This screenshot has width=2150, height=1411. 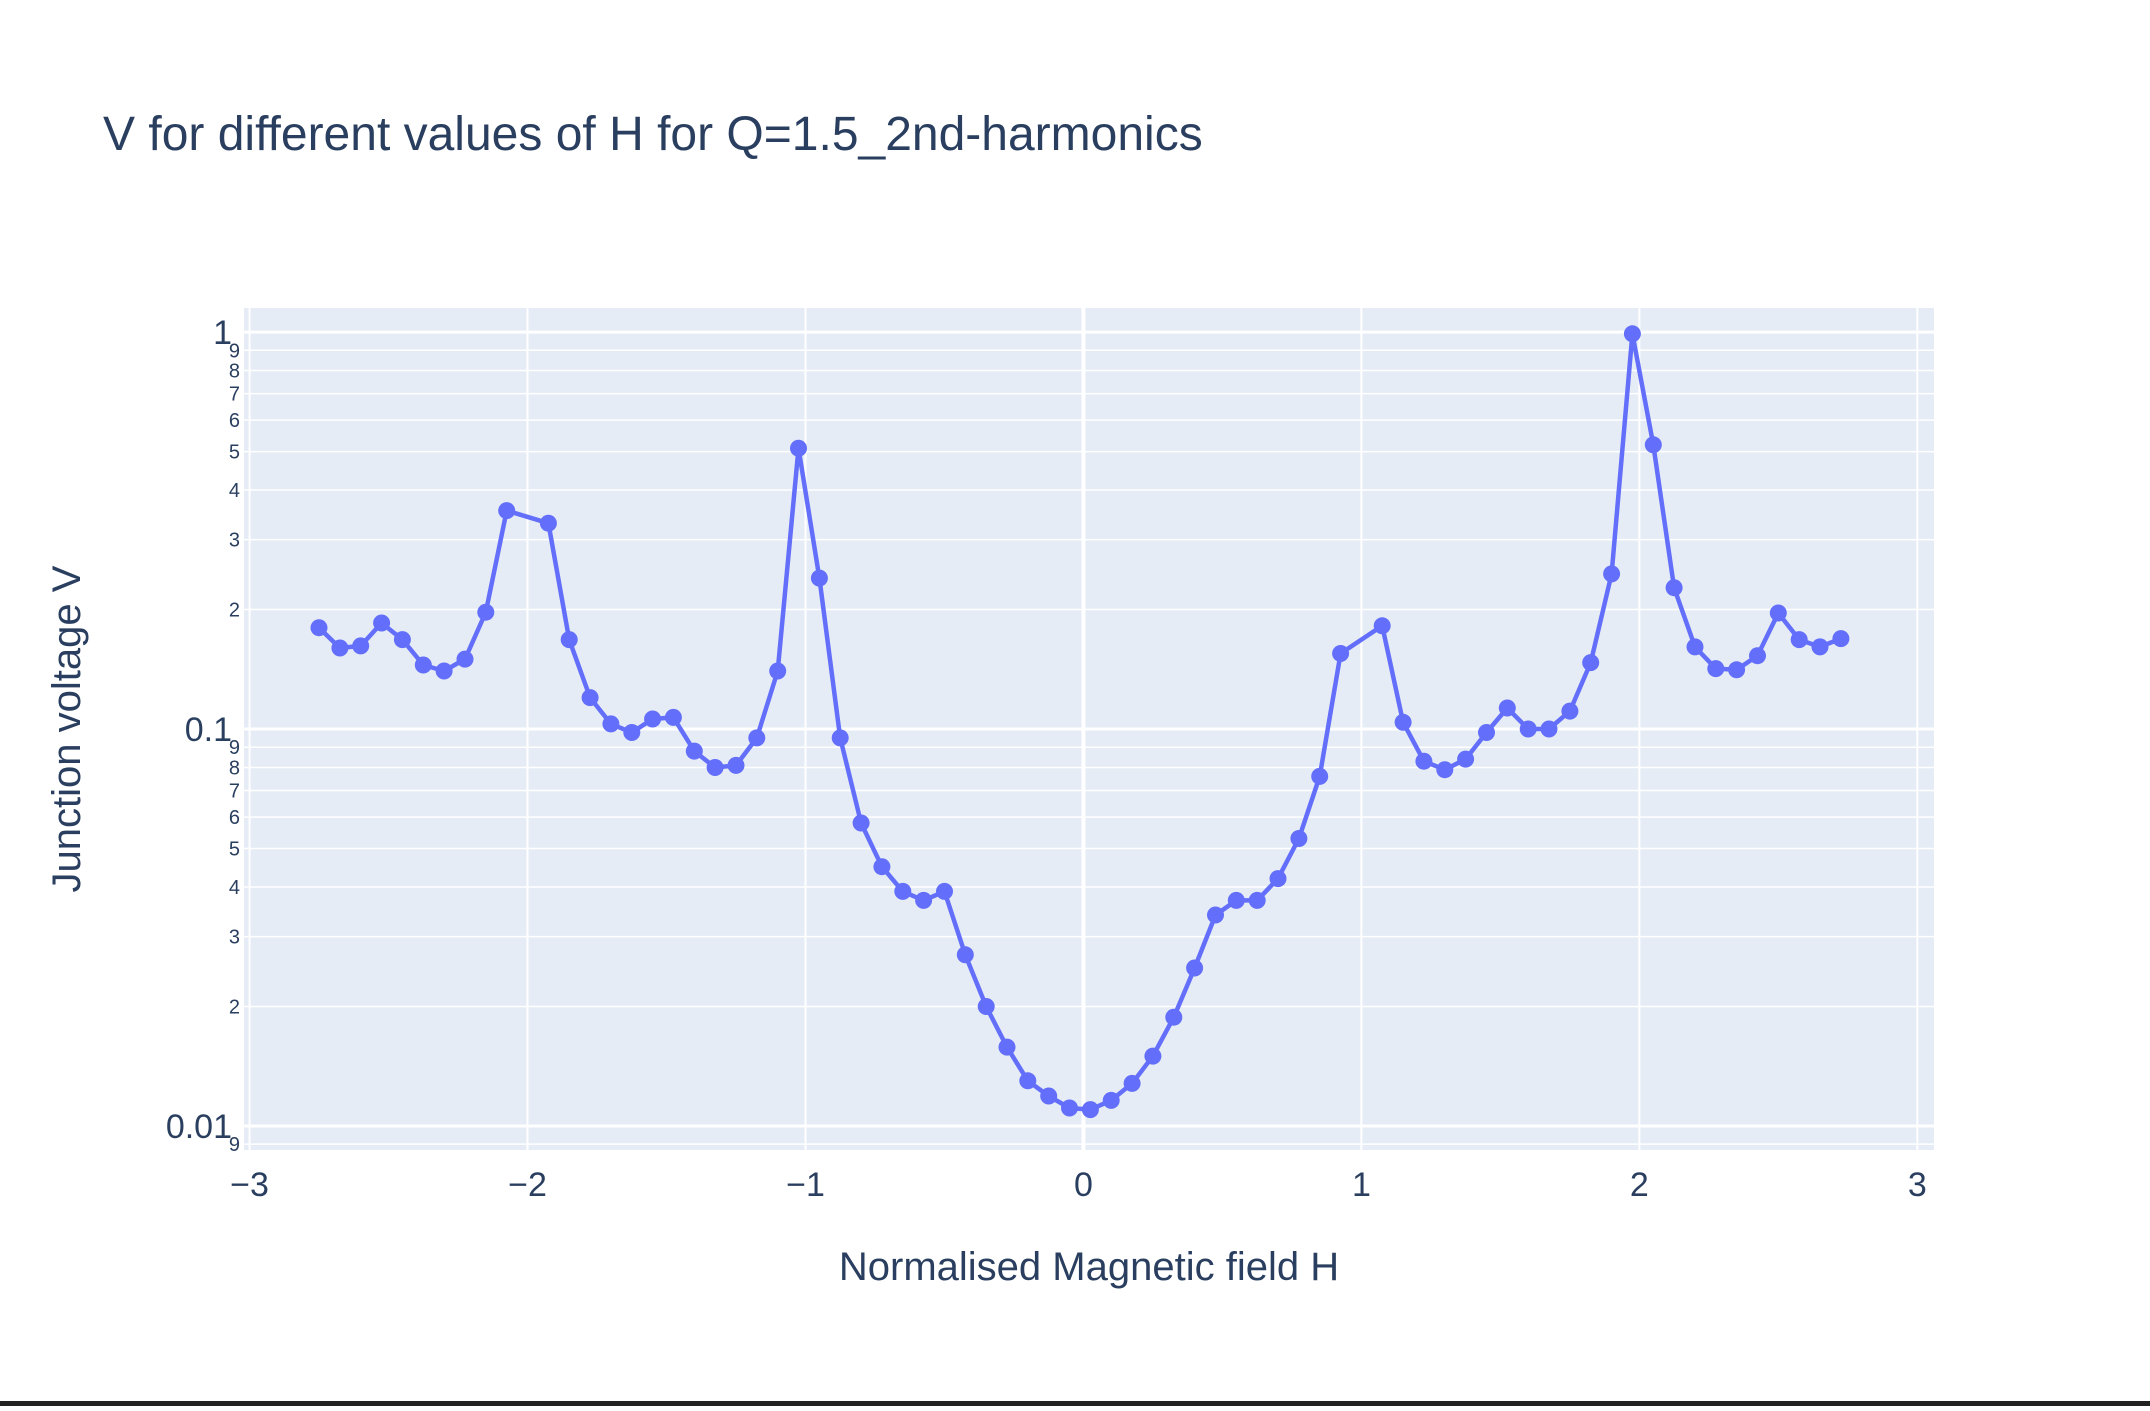 I want to click on x-tick-label: 2, so click(x=1639, y=1185).